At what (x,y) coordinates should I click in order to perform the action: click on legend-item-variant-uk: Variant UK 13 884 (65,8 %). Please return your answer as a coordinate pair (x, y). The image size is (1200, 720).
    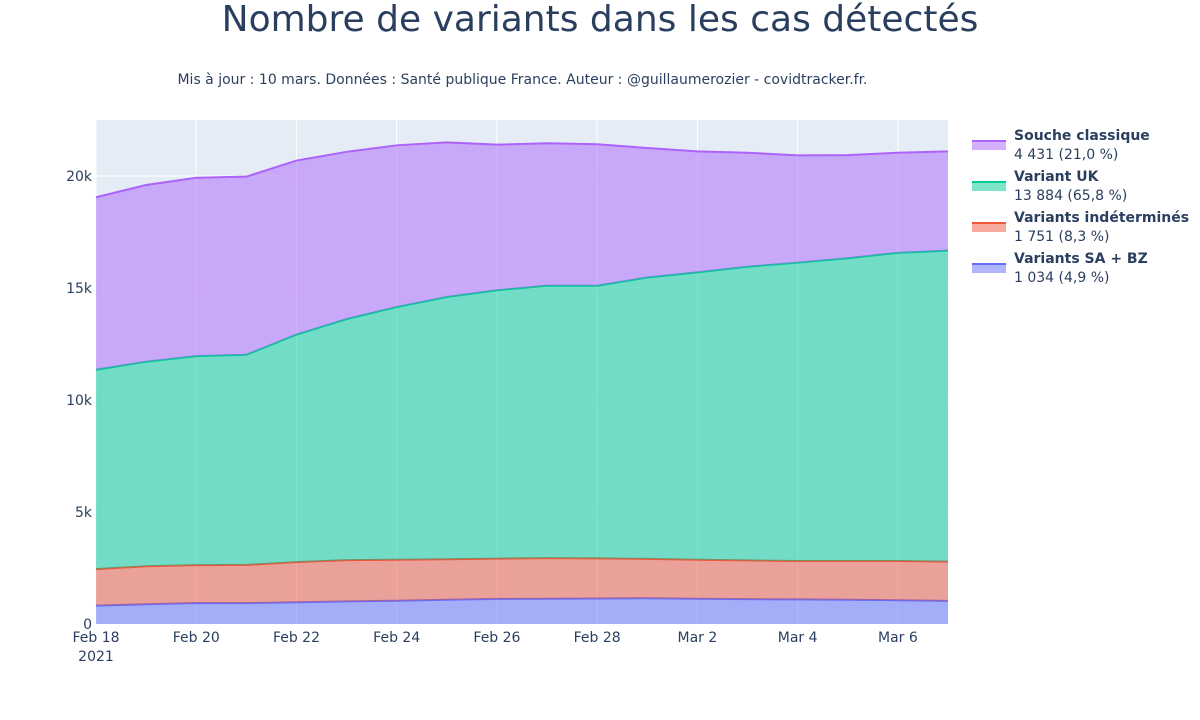
    Looking at the image, I should click on (1086, 189).